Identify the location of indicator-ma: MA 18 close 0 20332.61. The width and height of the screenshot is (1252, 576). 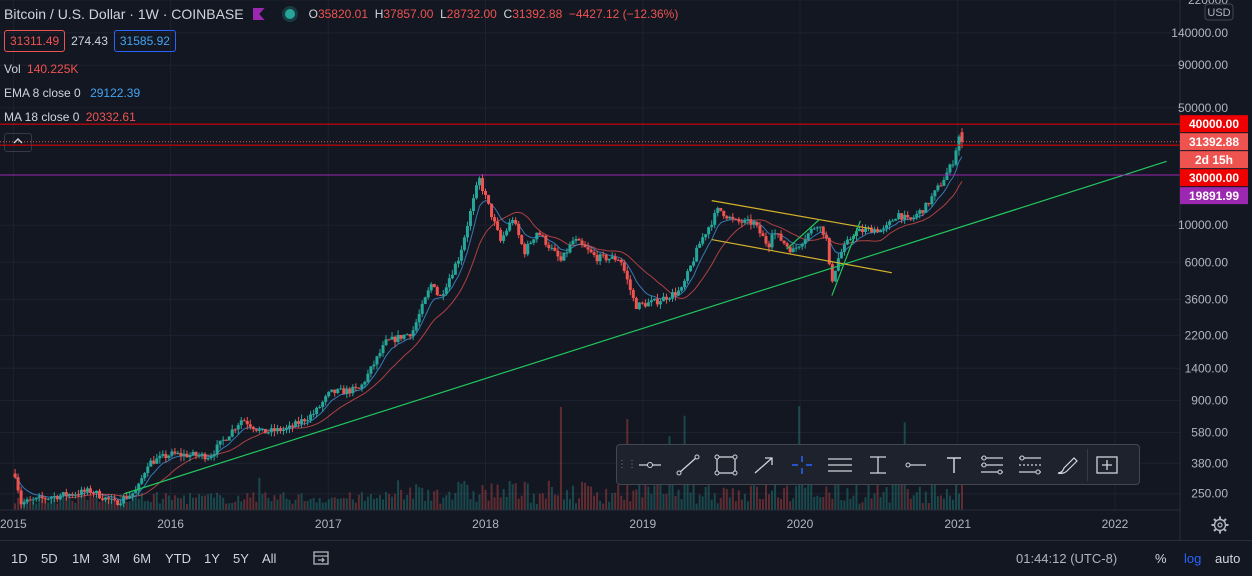
(70, 117).